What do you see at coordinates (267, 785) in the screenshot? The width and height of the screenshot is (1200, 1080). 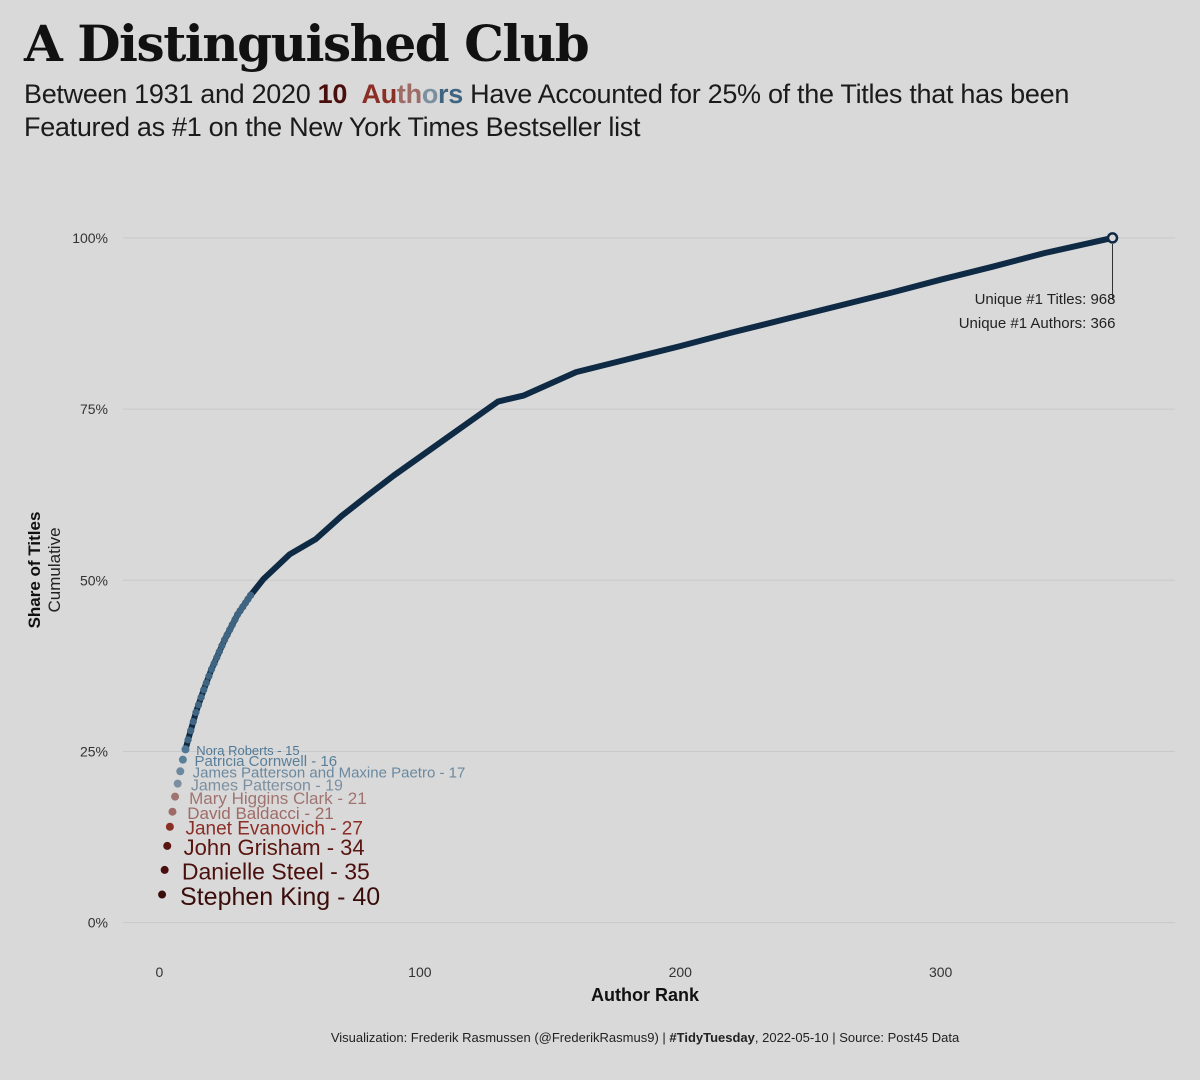 I see `author-label: James Patterson - 19` at bounding box center [267, 785].